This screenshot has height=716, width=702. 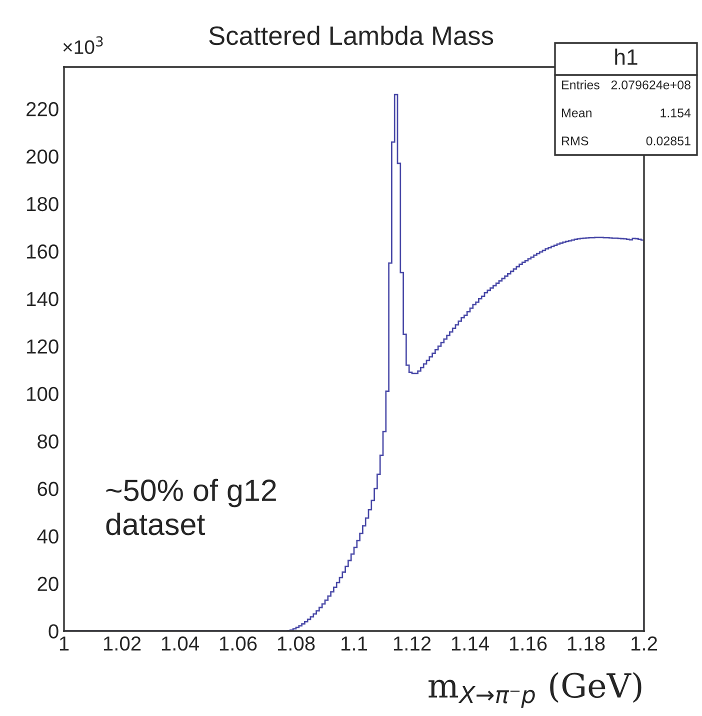 What do you see at coordinates (42, 394) in the screenshot?
I see `y-tick-label: 100` at bounding box center [42, 394].